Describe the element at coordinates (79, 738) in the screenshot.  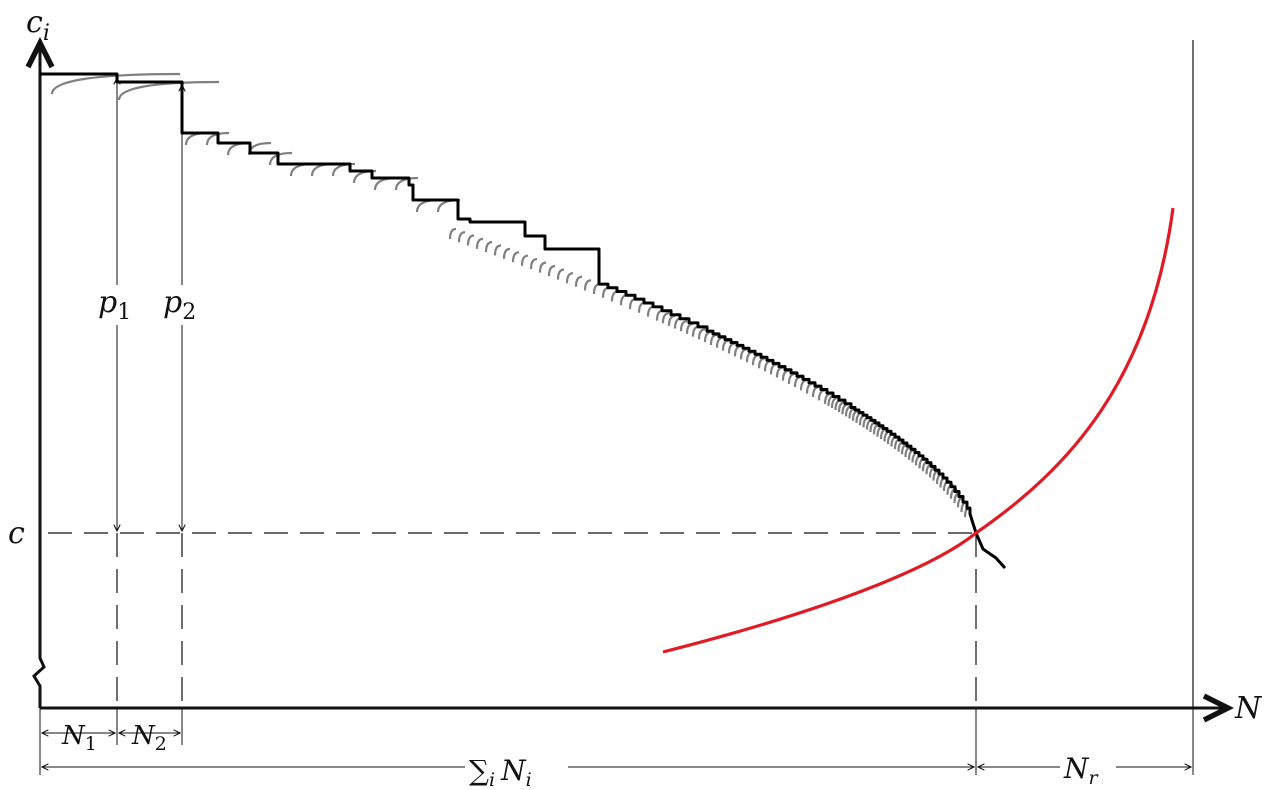
I see `n1-label: N1` at that location.